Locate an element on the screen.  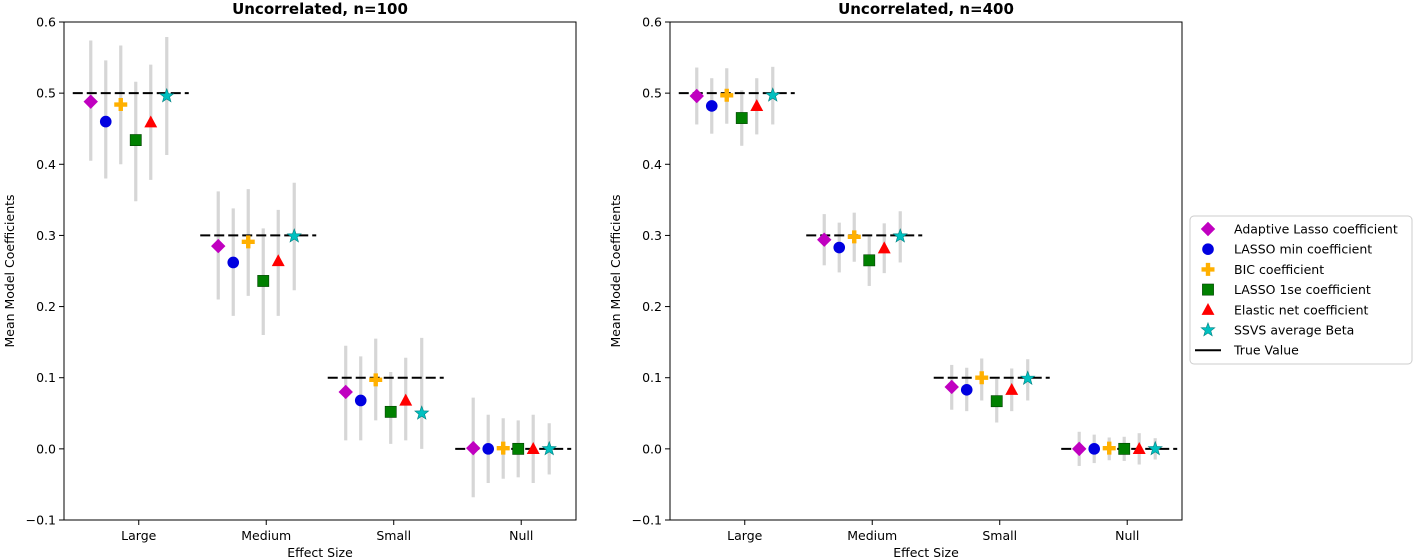
legend-box is located at coordinates (1301, 290).